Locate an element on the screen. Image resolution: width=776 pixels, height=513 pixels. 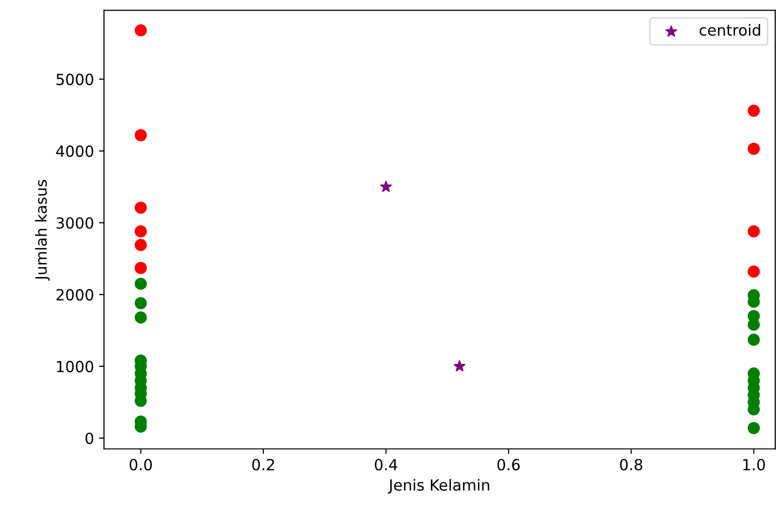
x-axis-title: Jenis Kelamin is located at coordinates (439, 486).